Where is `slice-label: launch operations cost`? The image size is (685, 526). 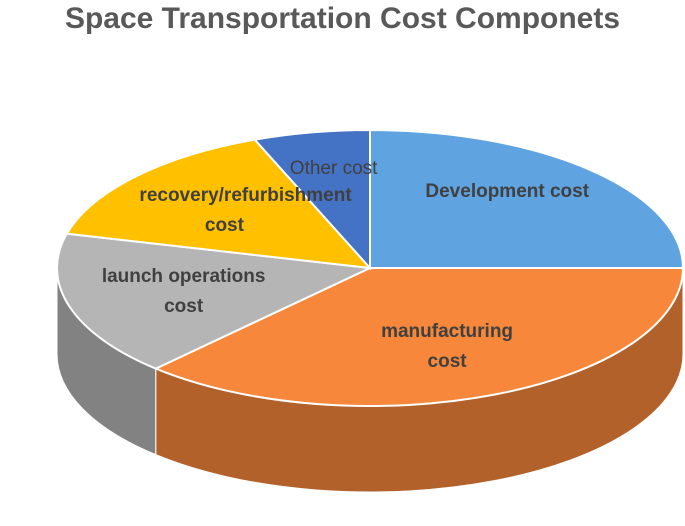 slice-label: launch operations cost is located at coordinates (183, 291).